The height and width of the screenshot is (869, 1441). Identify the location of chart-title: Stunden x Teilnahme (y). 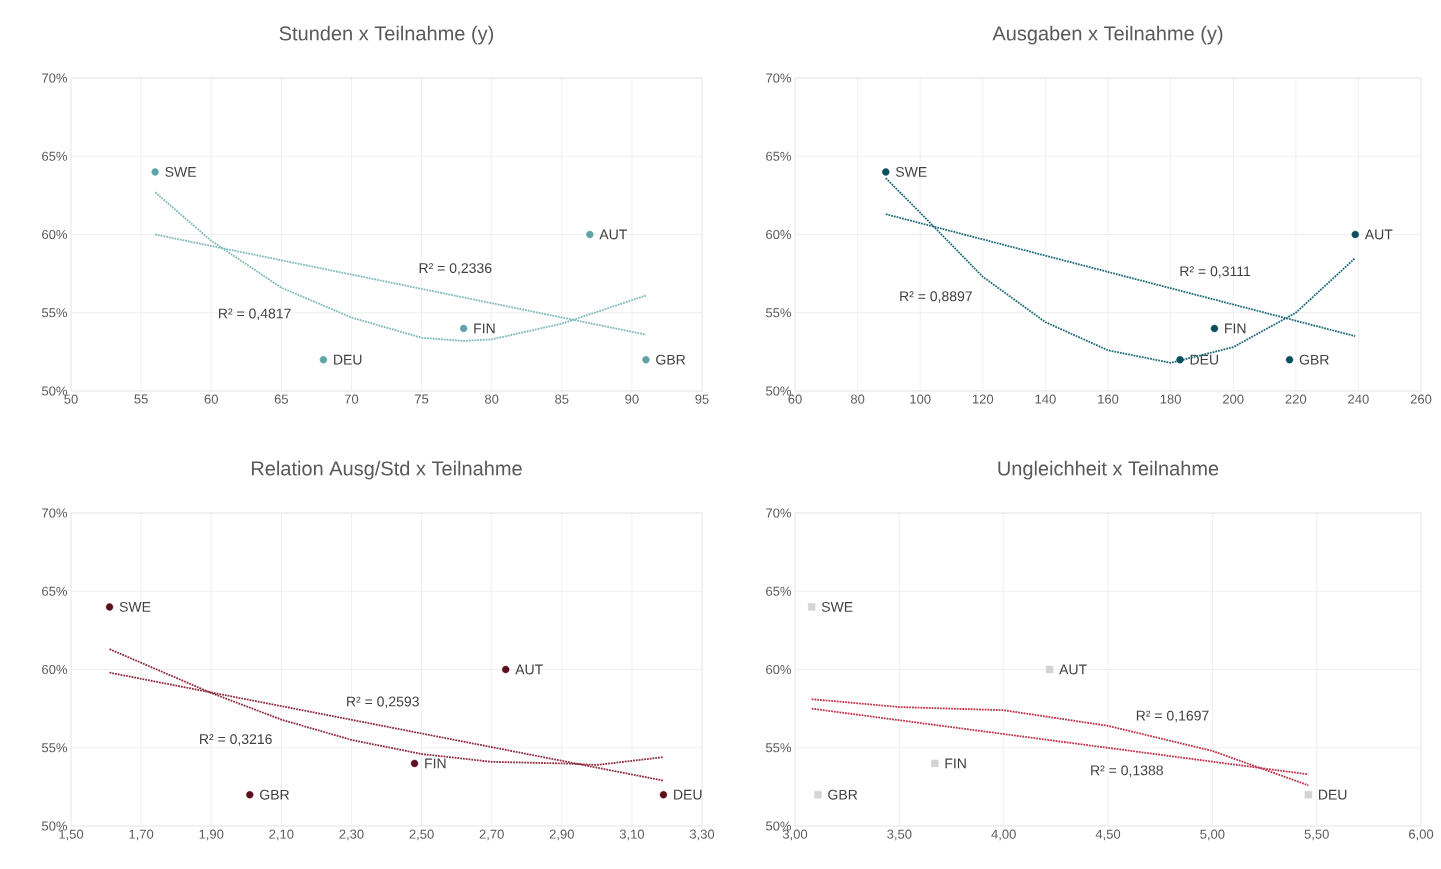
(386, 35).